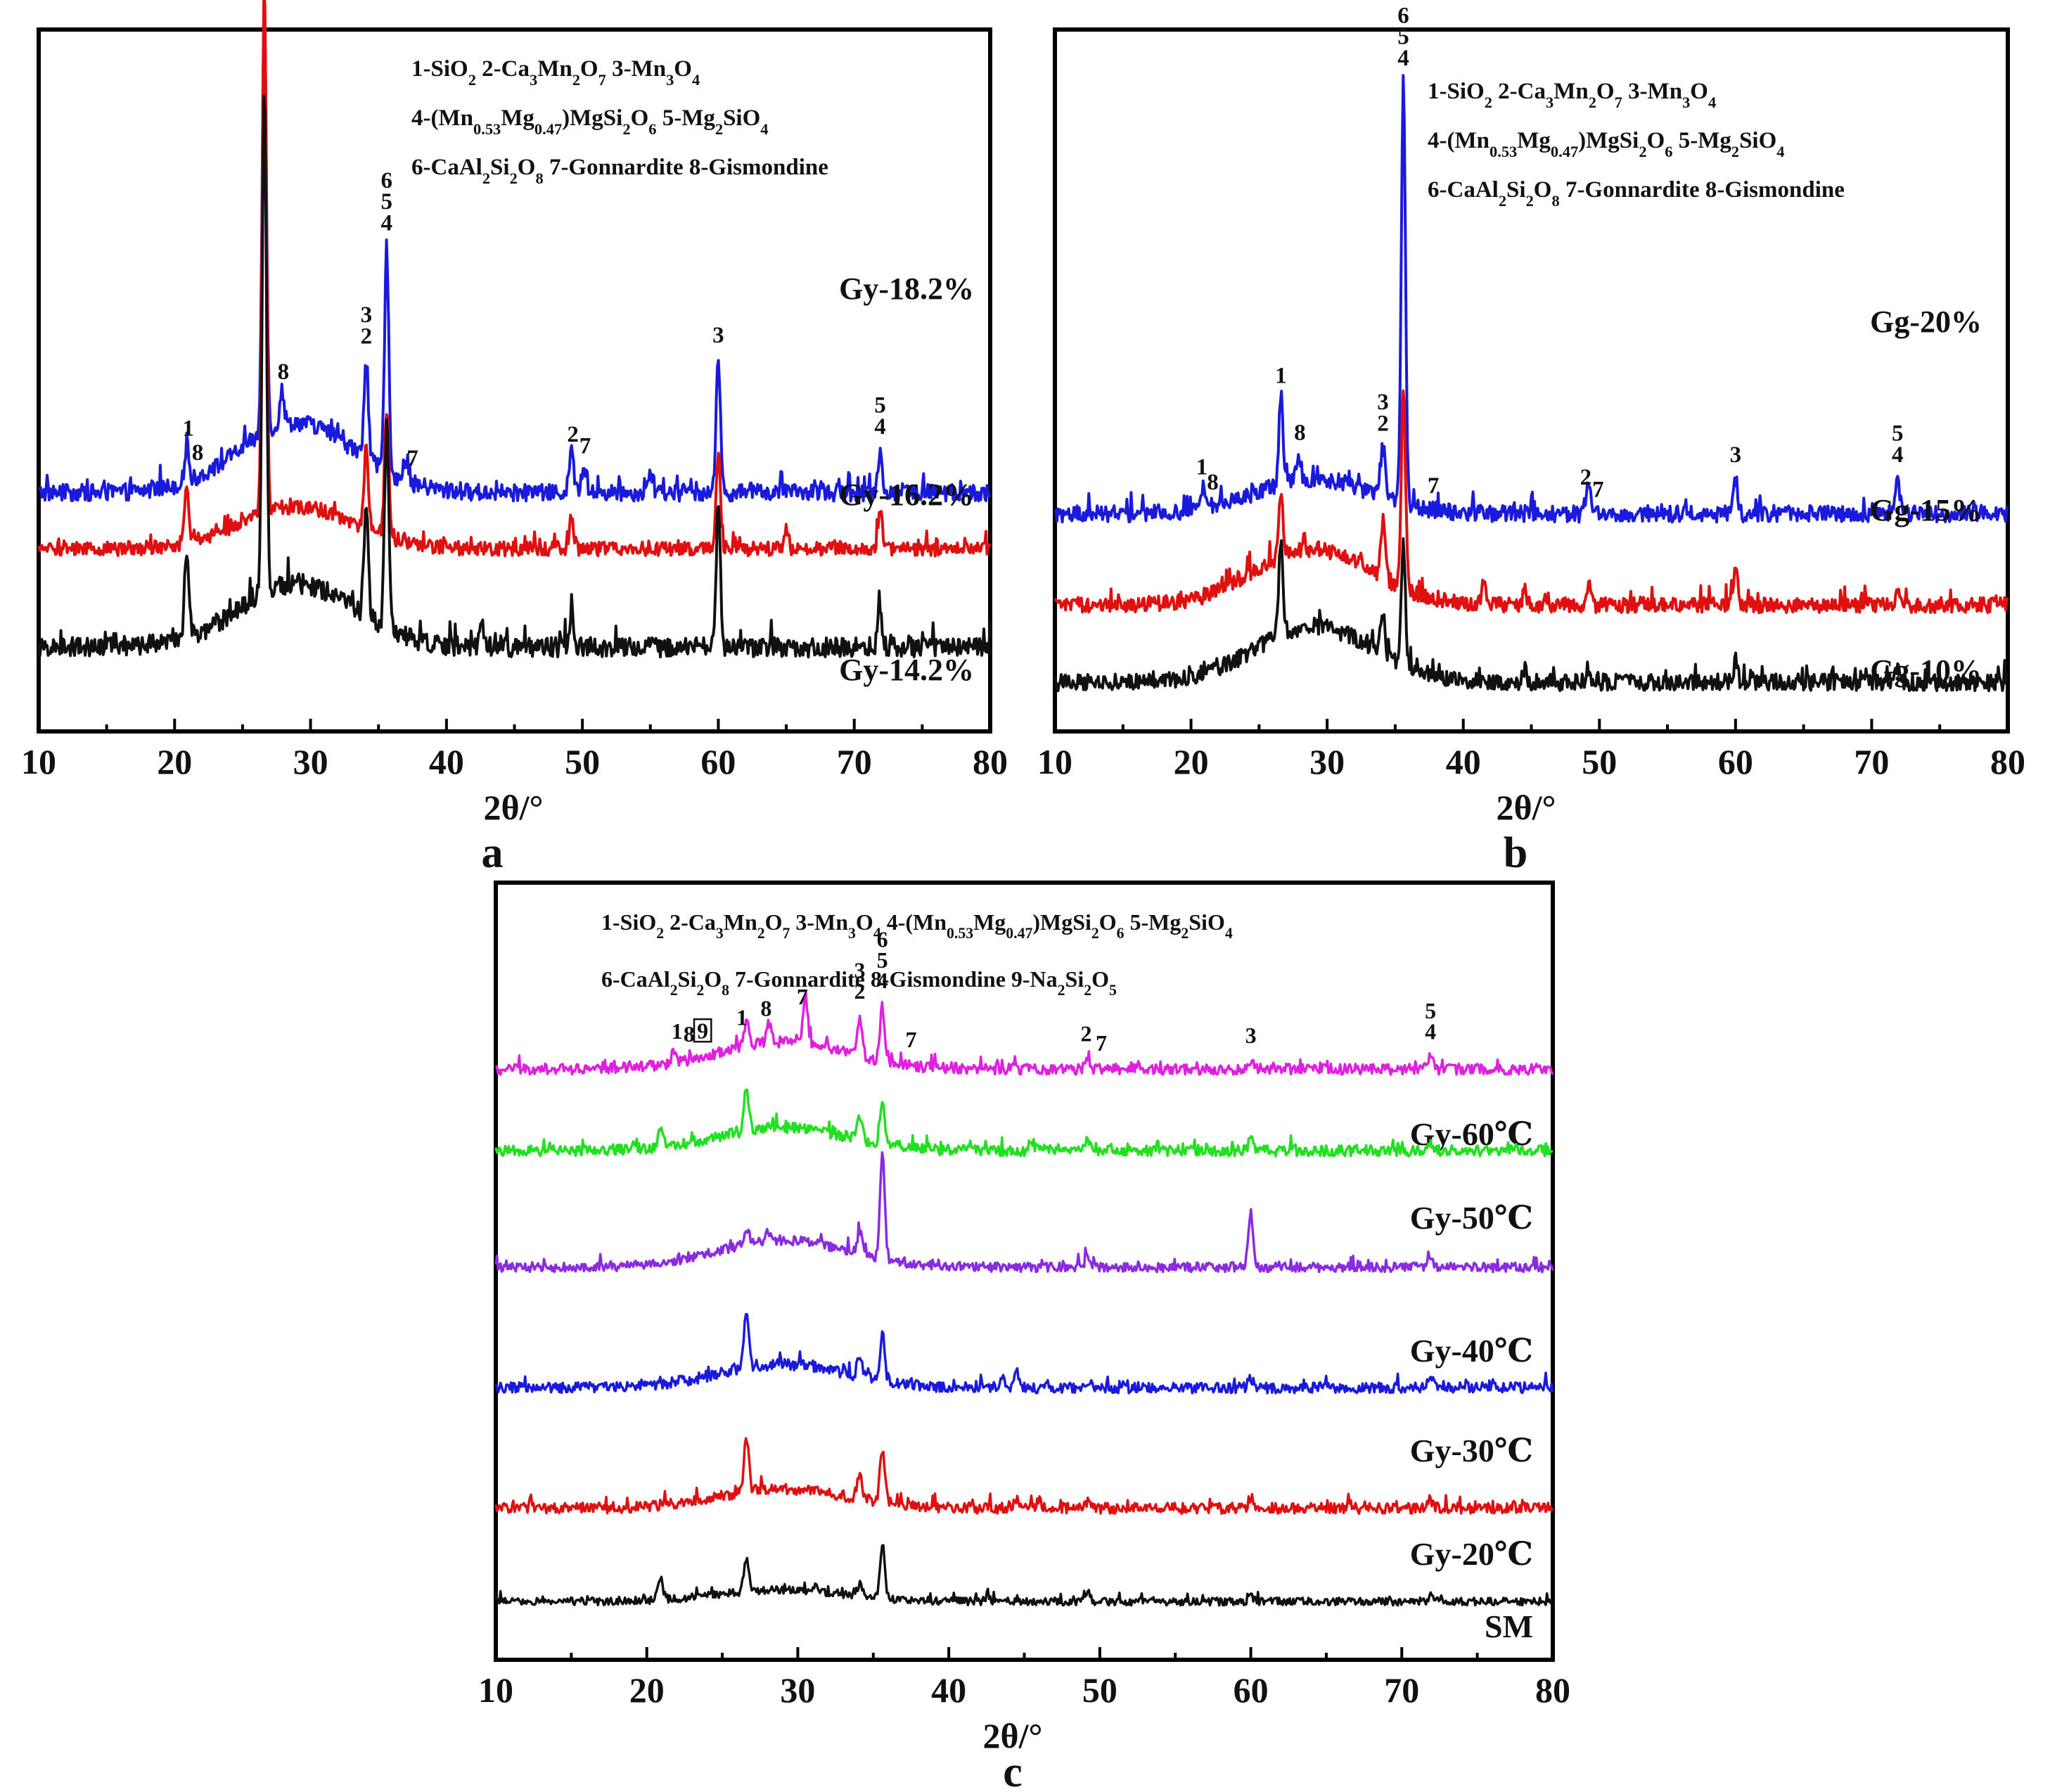 This screenshot has width=2050, height=1792. I want to click on pc-peak-label: 9, so click(702, 1030).